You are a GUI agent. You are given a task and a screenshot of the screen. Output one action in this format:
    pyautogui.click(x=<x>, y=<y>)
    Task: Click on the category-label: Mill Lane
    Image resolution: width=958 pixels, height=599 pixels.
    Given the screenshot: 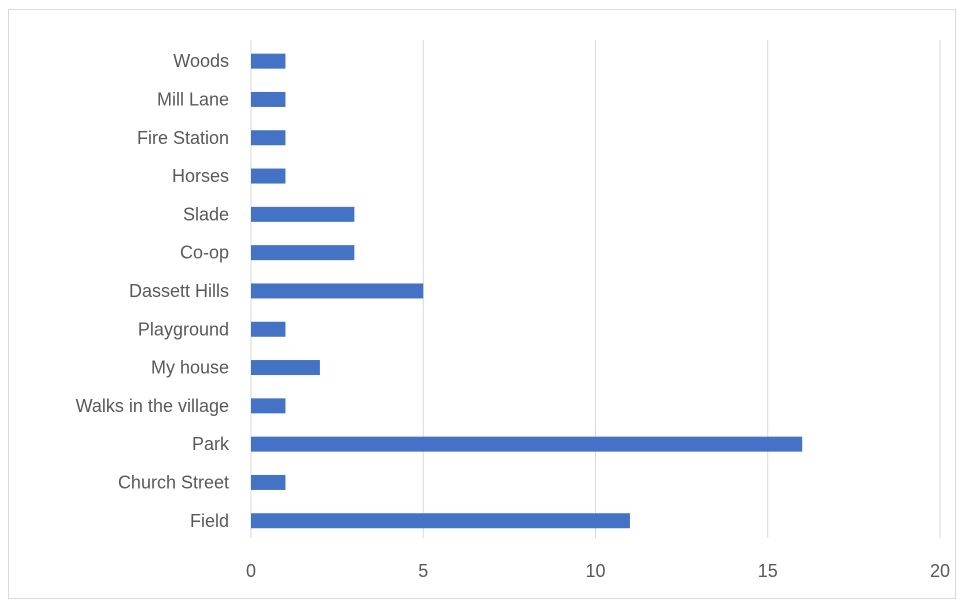 What is the action you would take?
    pyautogui.click(x=193, y=99)
    